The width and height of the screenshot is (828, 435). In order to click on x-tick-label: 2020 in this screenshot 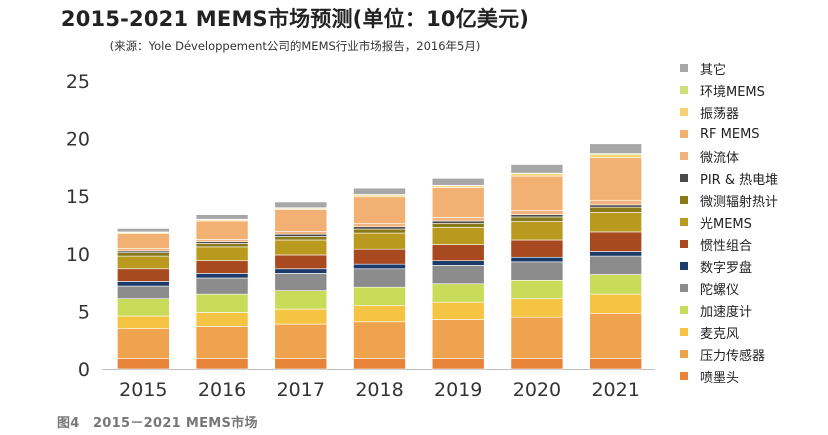, I will do `click(537, 390)`.